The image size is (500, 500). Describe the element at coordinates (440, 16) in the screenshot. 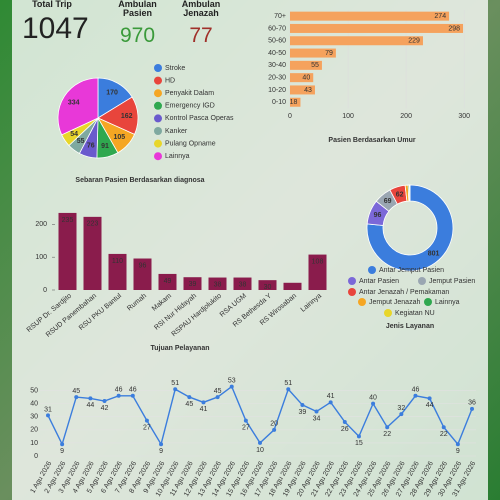

I see `value-label: 274` at that location.